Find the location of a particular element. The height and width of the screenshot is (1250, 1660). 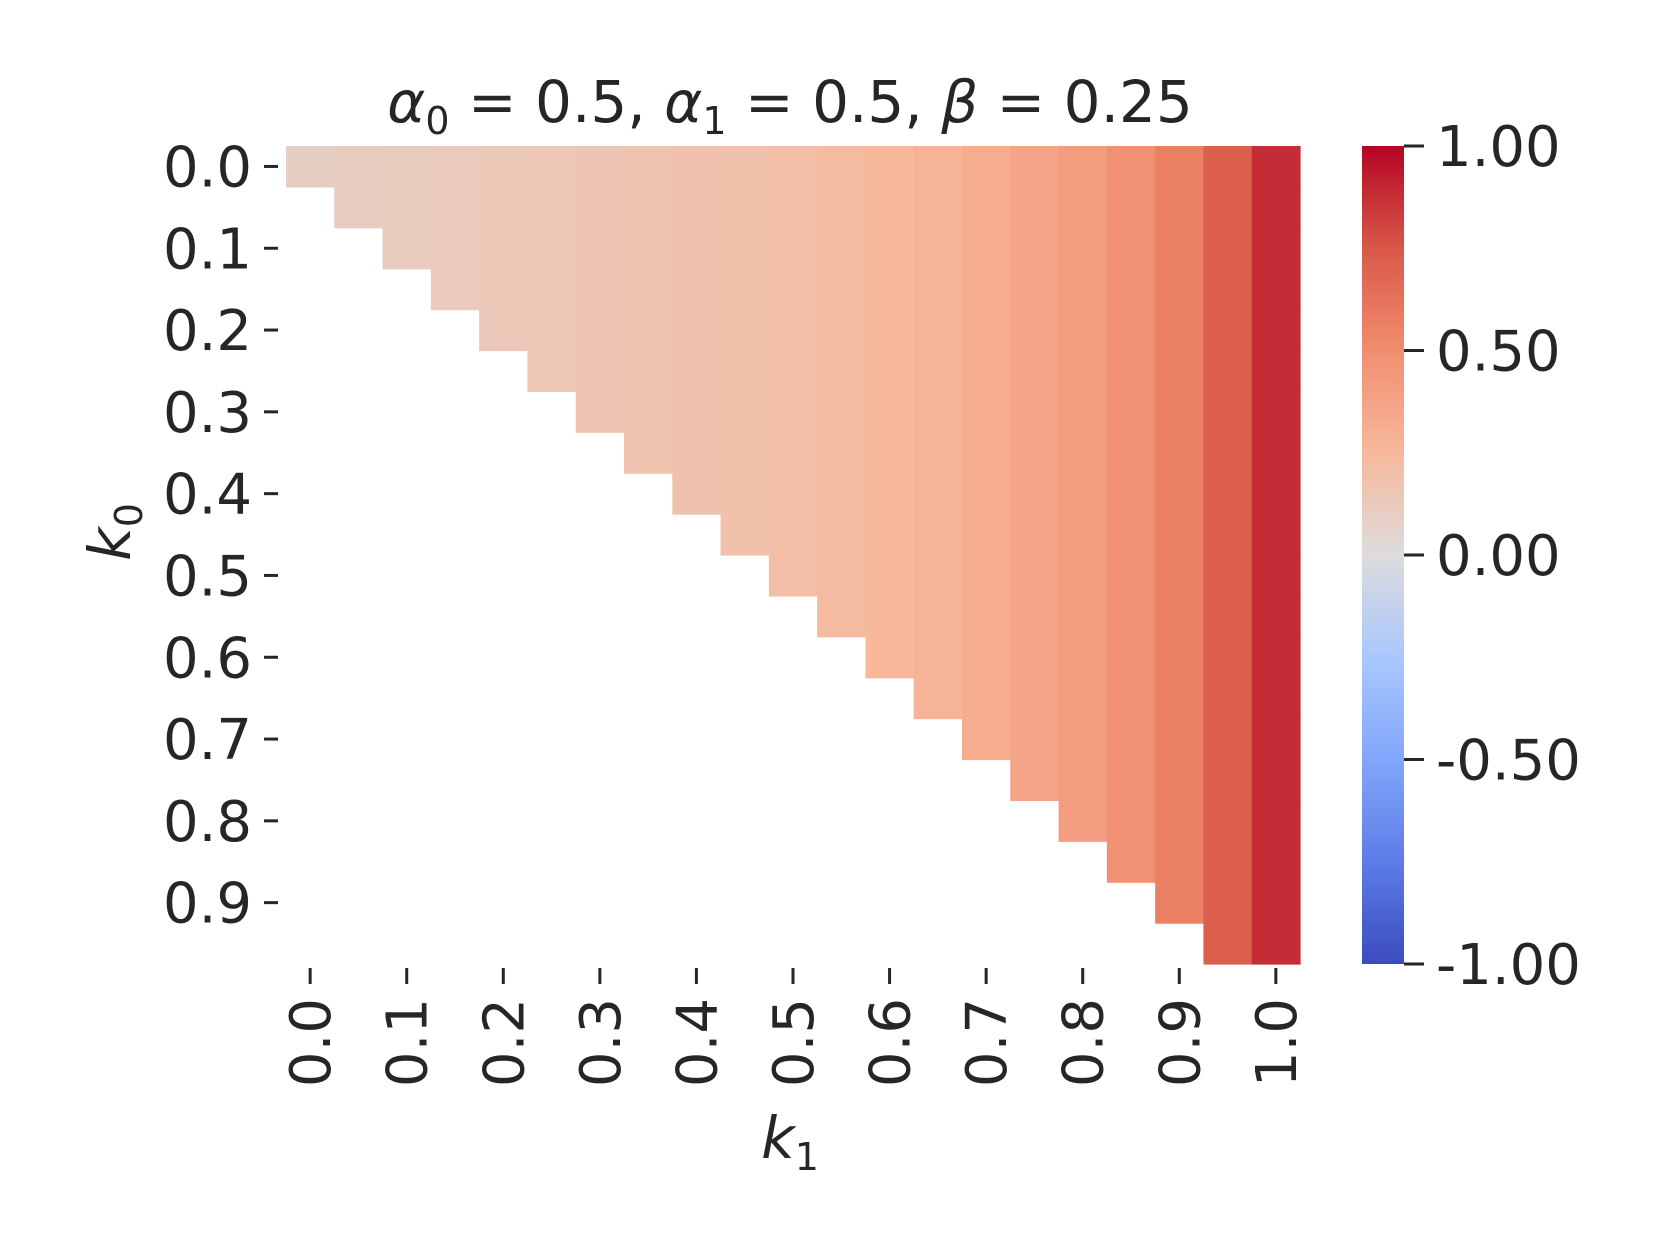

x-axis-label-sub: 1 is located at coordinates (807, 1157).